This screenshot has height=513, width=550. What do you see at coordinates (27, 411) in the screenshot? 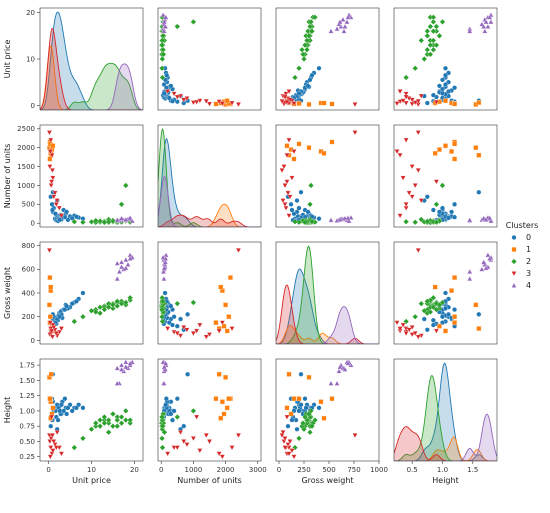
I see `y-tick-label: 1.00` at bounding box center [27, 411].